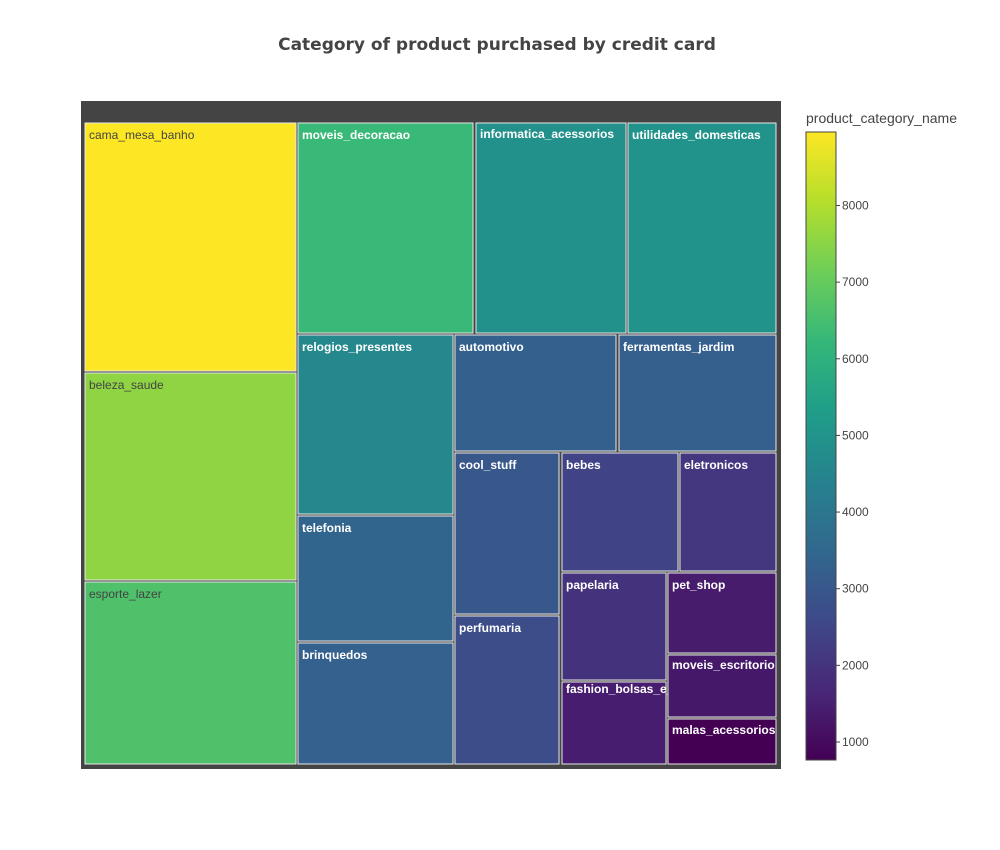  What do you see at coordinates (335, 655) in the screenshot?
I see `tile-label-brinquedos: brinquedos` at bounding box center [335, 655].